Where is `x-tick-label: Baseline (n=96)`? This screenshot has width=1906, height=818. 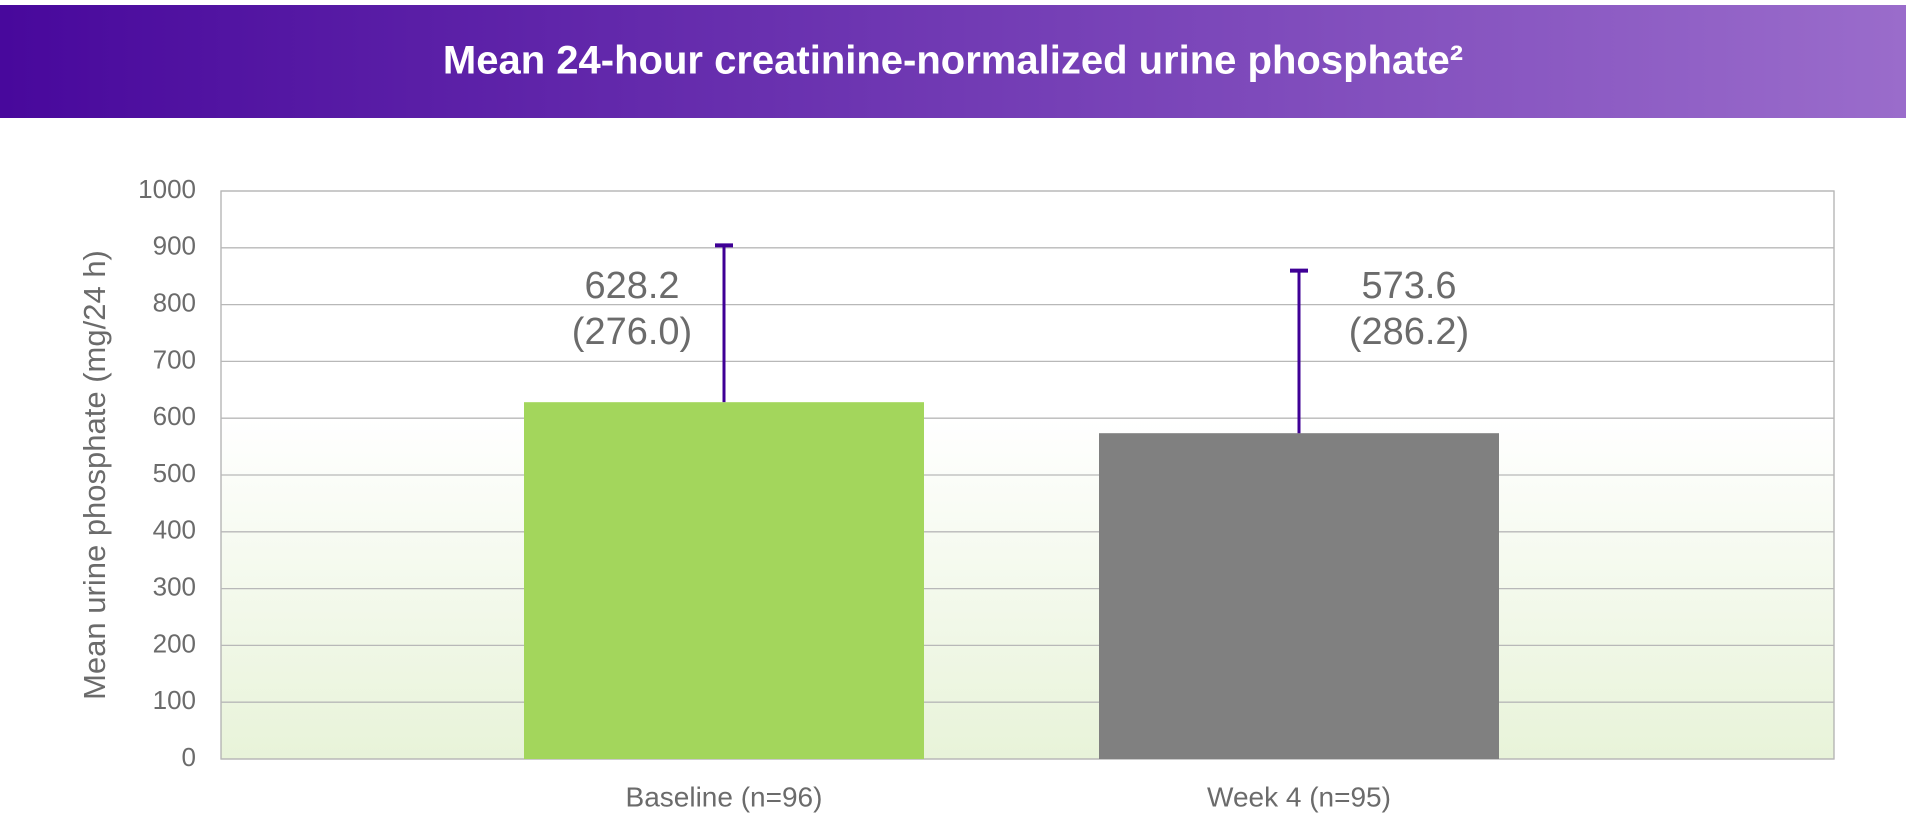
x-tick-label: Baseline (n=96) is located at coordinates (724, 796).